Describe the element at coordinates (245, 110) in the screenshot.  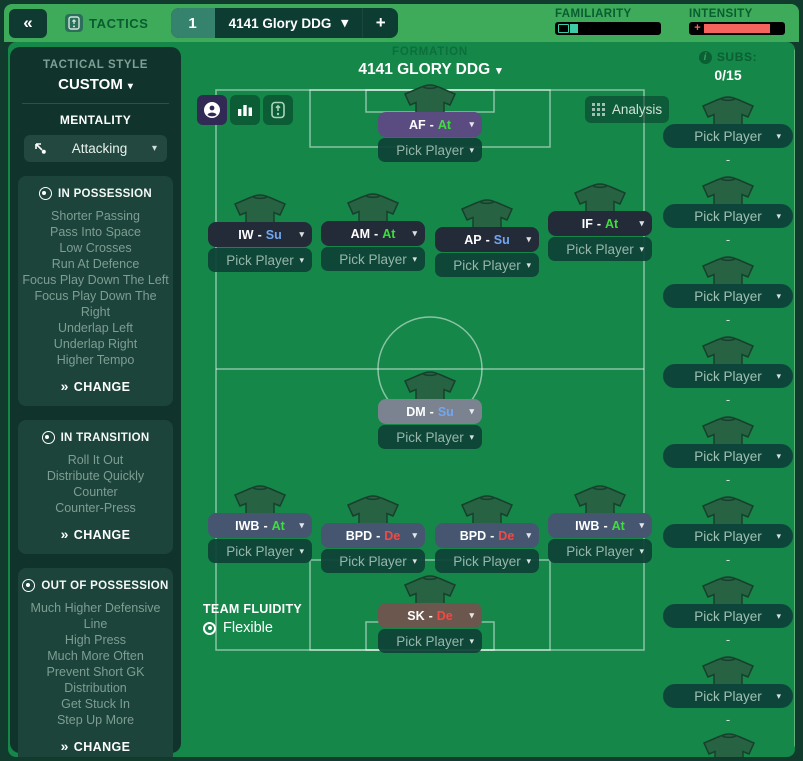
I see `stats-view-button` at that location.